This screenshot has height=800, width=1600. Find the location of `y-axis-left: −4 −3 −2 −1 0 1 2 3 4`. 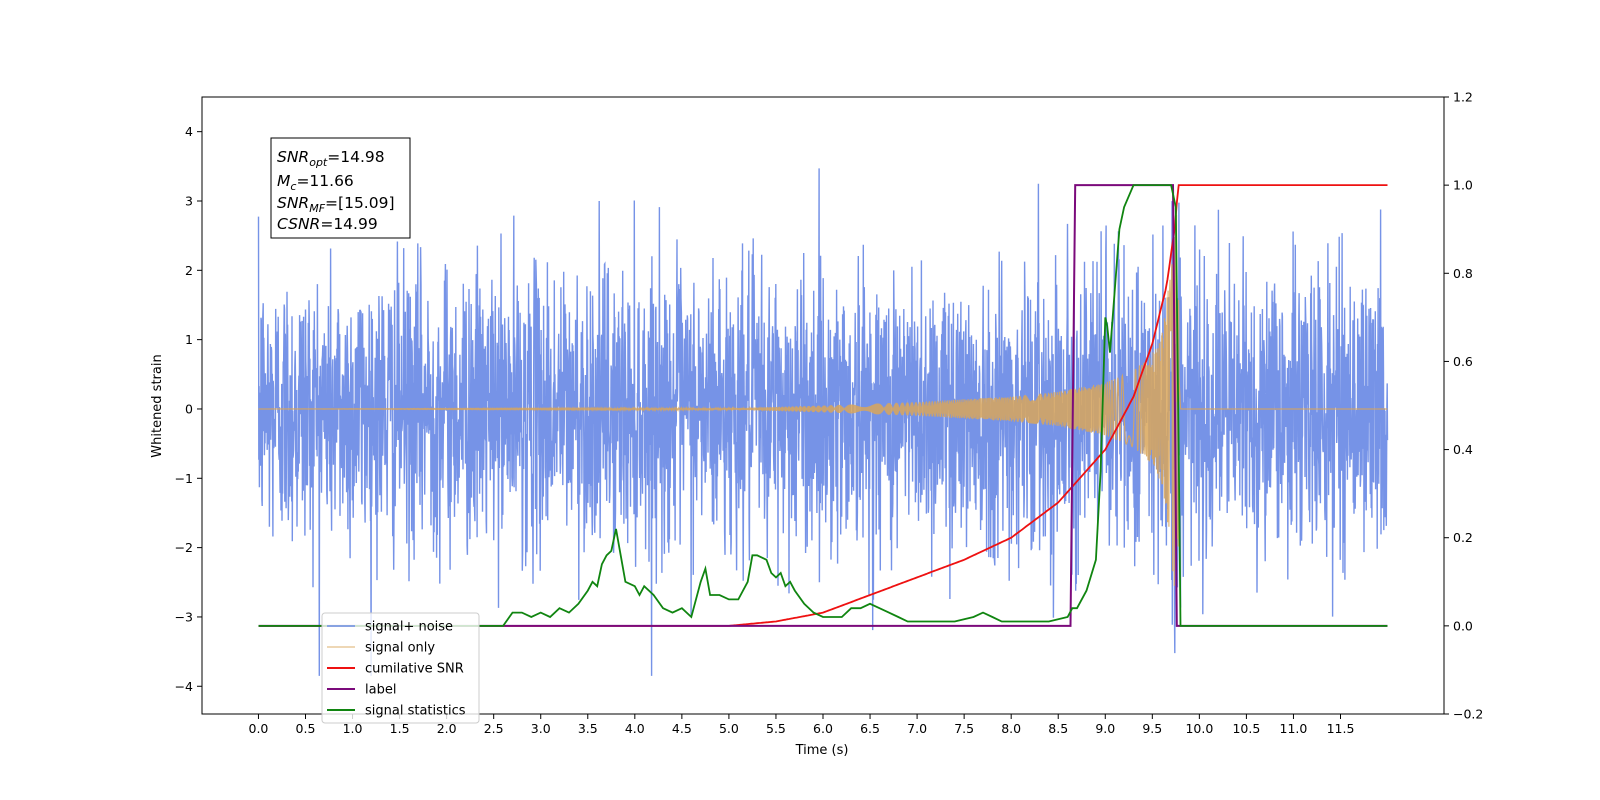

y-axis-left: −4 −3 −2 −1 0 1 2 3 4 is located at coordinates (188, 409).